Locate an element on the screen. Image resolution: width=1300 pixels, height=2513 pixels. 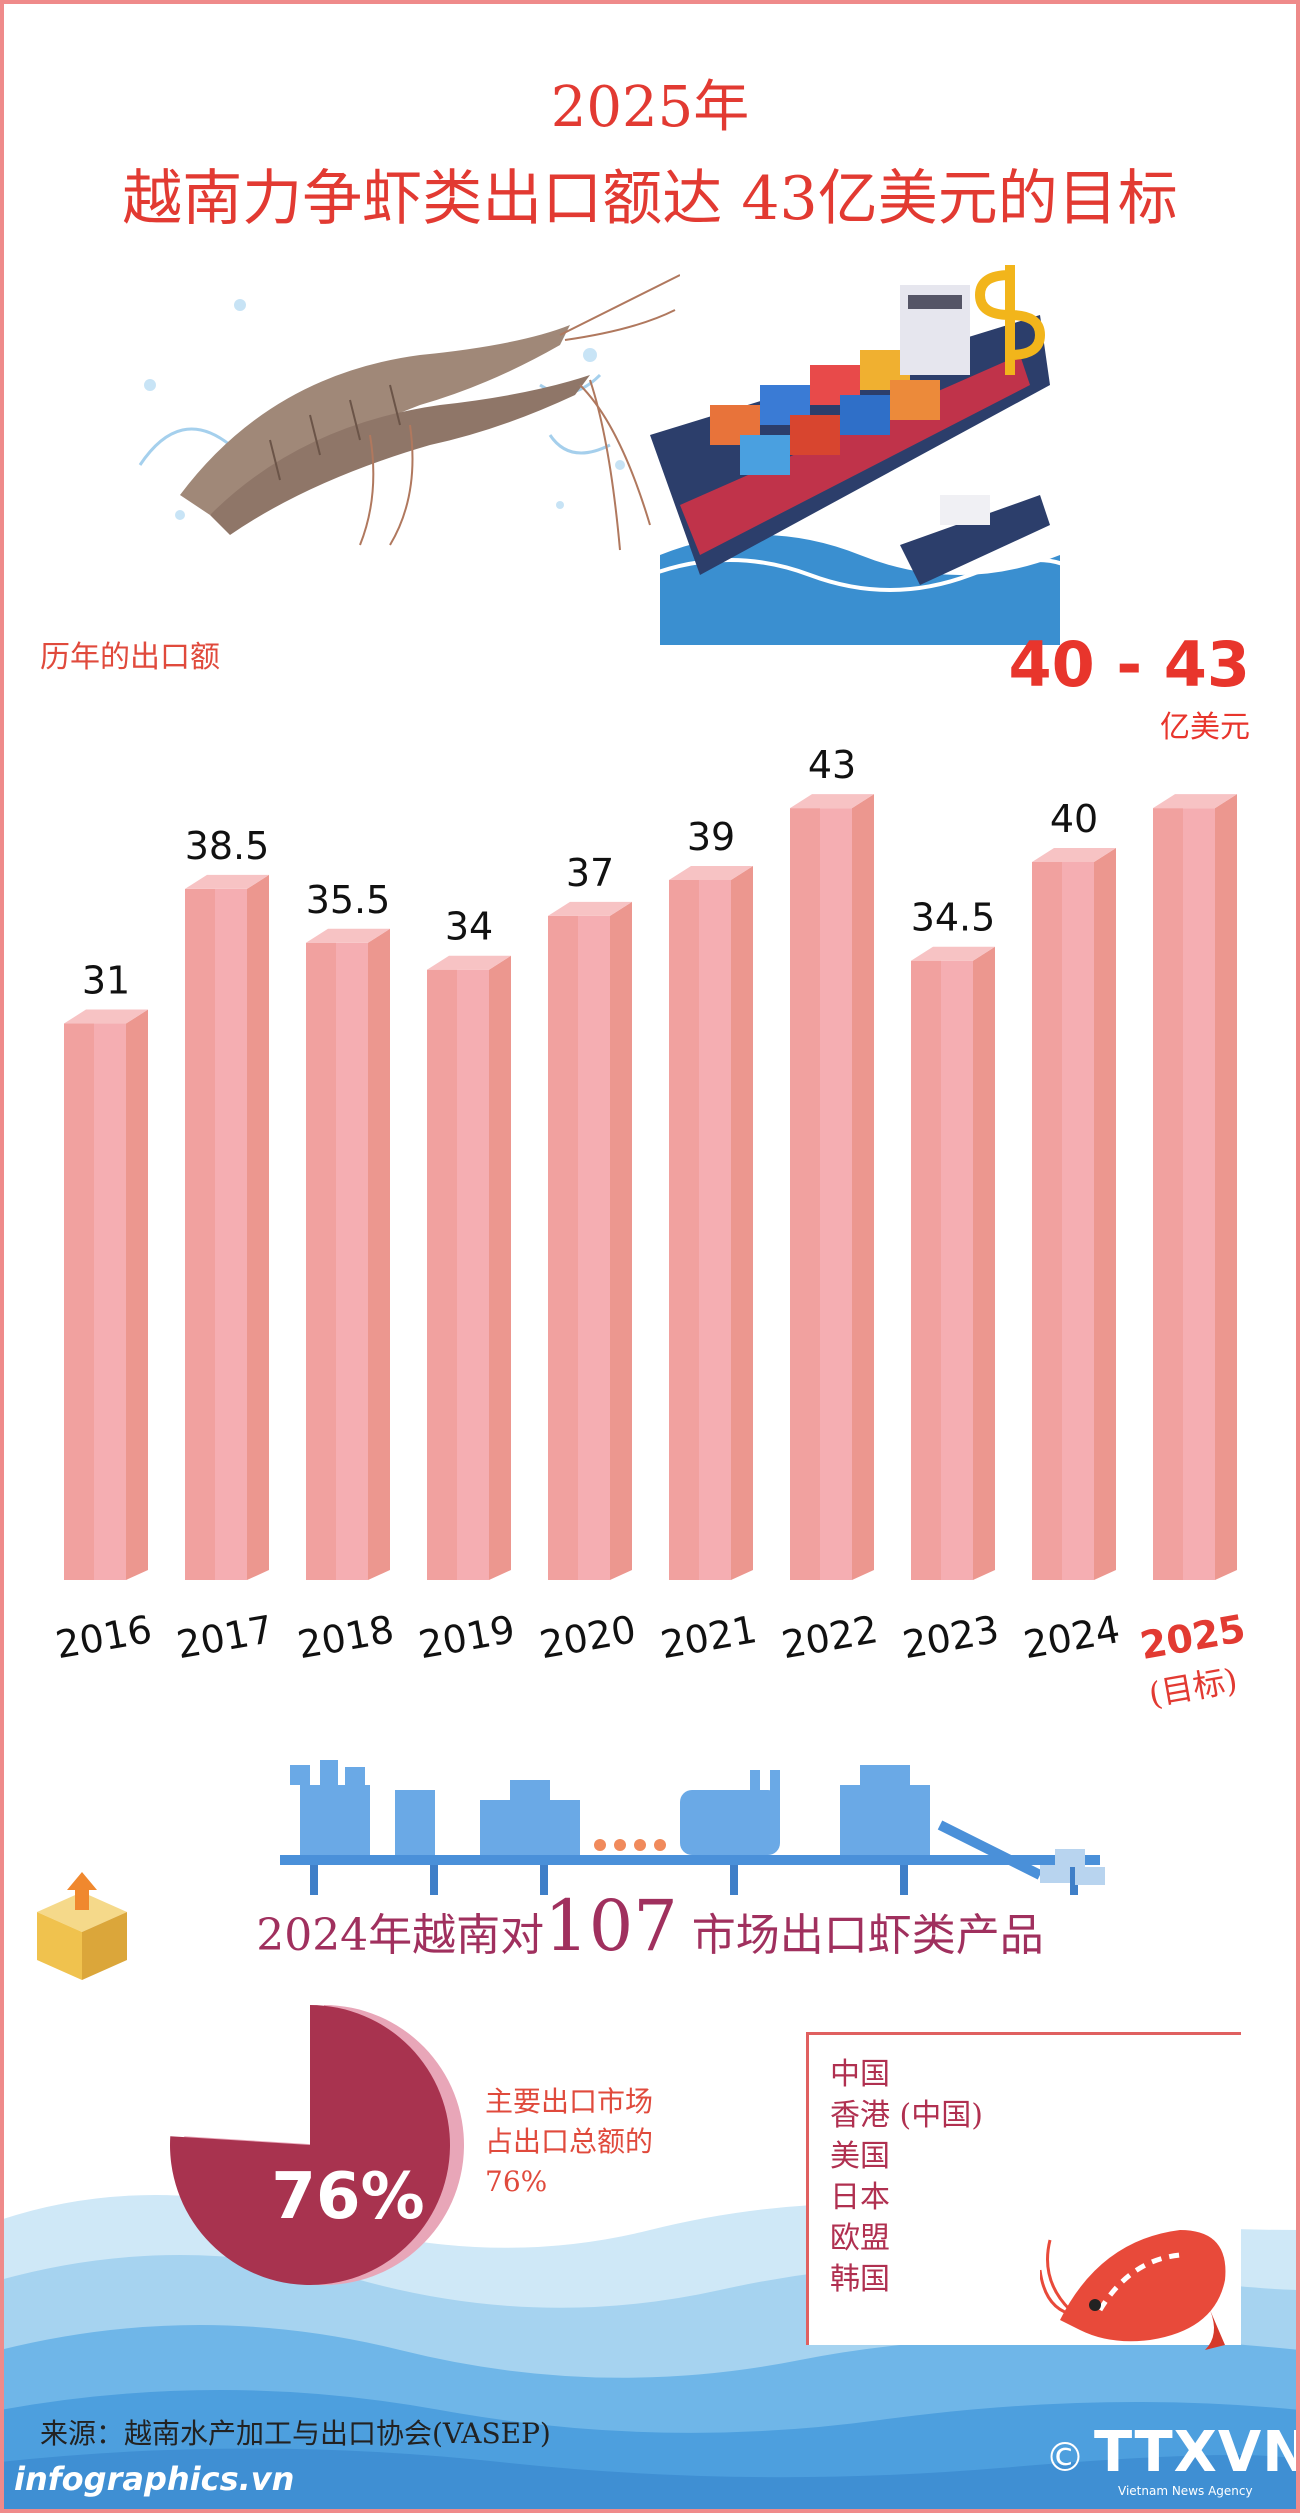
bar-value-label: 37 is located at coordinates (590, 873).